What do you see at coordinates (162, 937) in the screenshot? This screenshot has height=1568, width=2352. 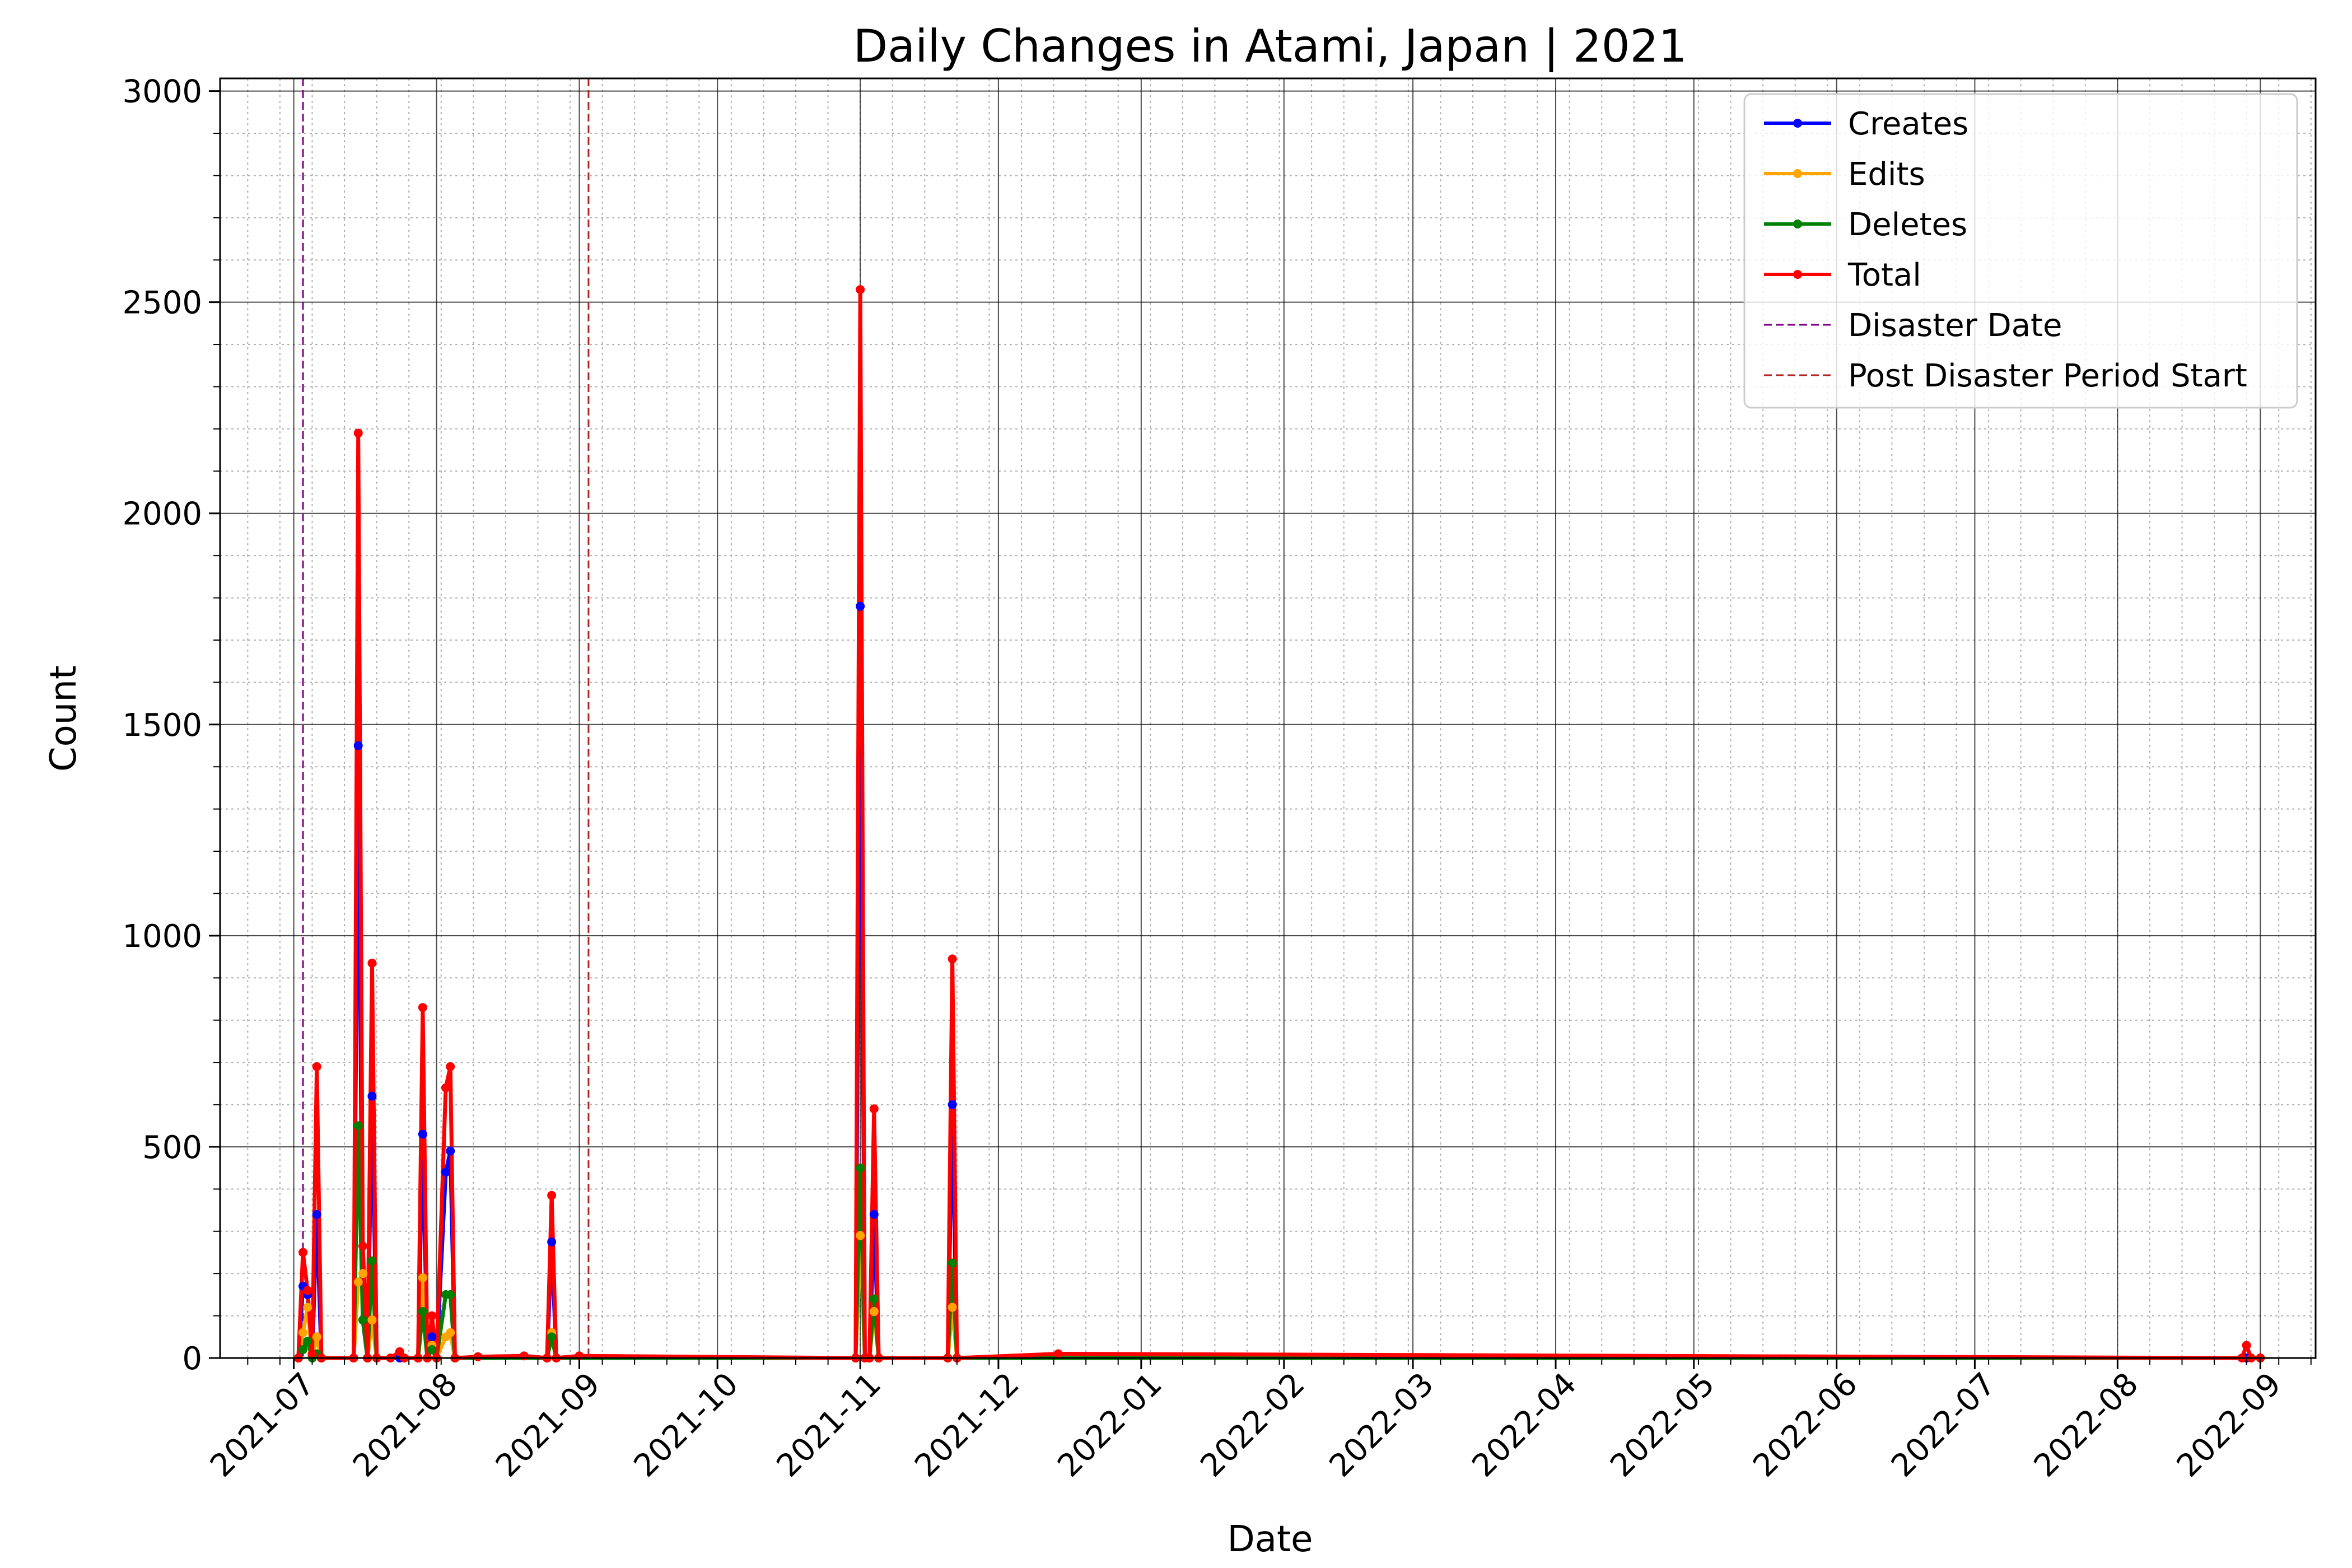 I see `y-tick-label: 1000` at bounding box center [162, 937].